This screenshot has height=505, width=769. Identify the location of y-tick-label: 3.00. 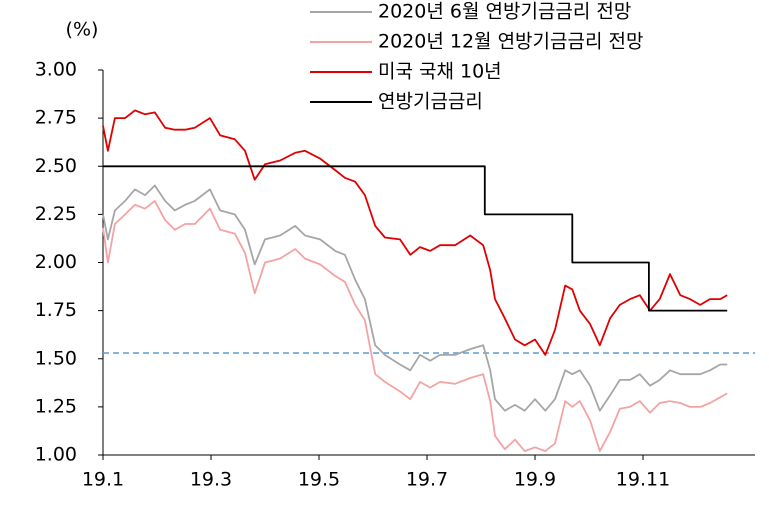
(56, 70).